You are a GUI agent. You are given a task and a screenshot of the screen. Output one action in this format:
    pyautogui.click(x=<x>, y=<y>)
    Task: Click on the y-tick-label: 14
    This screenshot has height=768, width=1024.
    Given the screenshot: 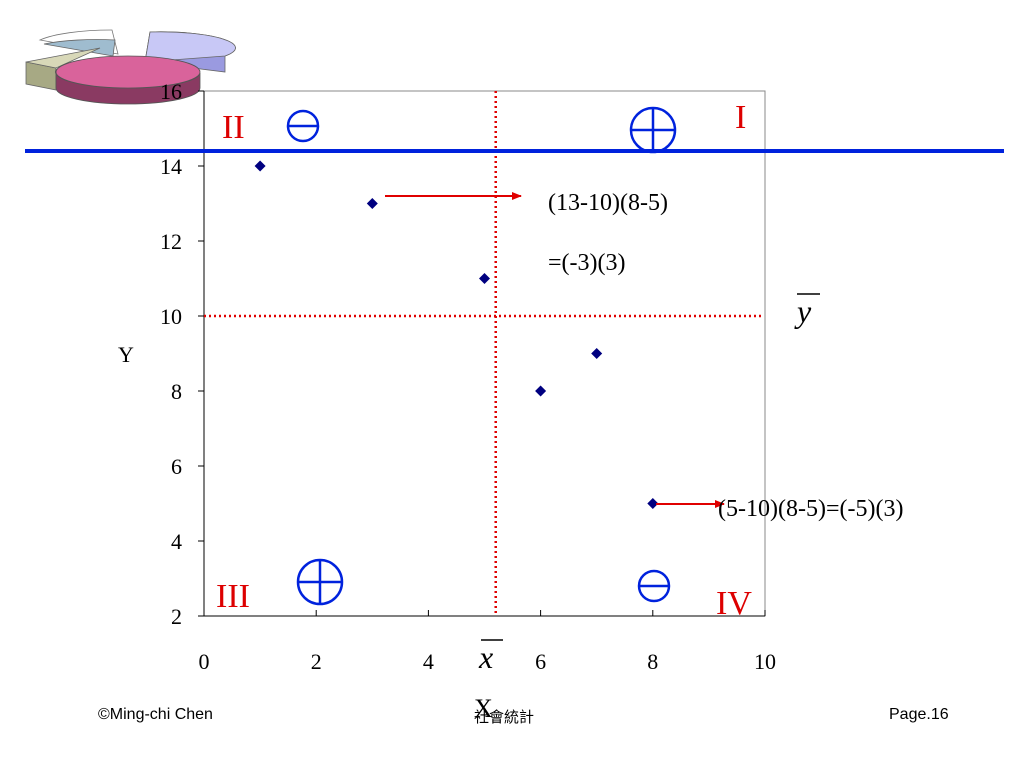 What is the action you would take?
    pyautogui.click(x=171, y=166)
    